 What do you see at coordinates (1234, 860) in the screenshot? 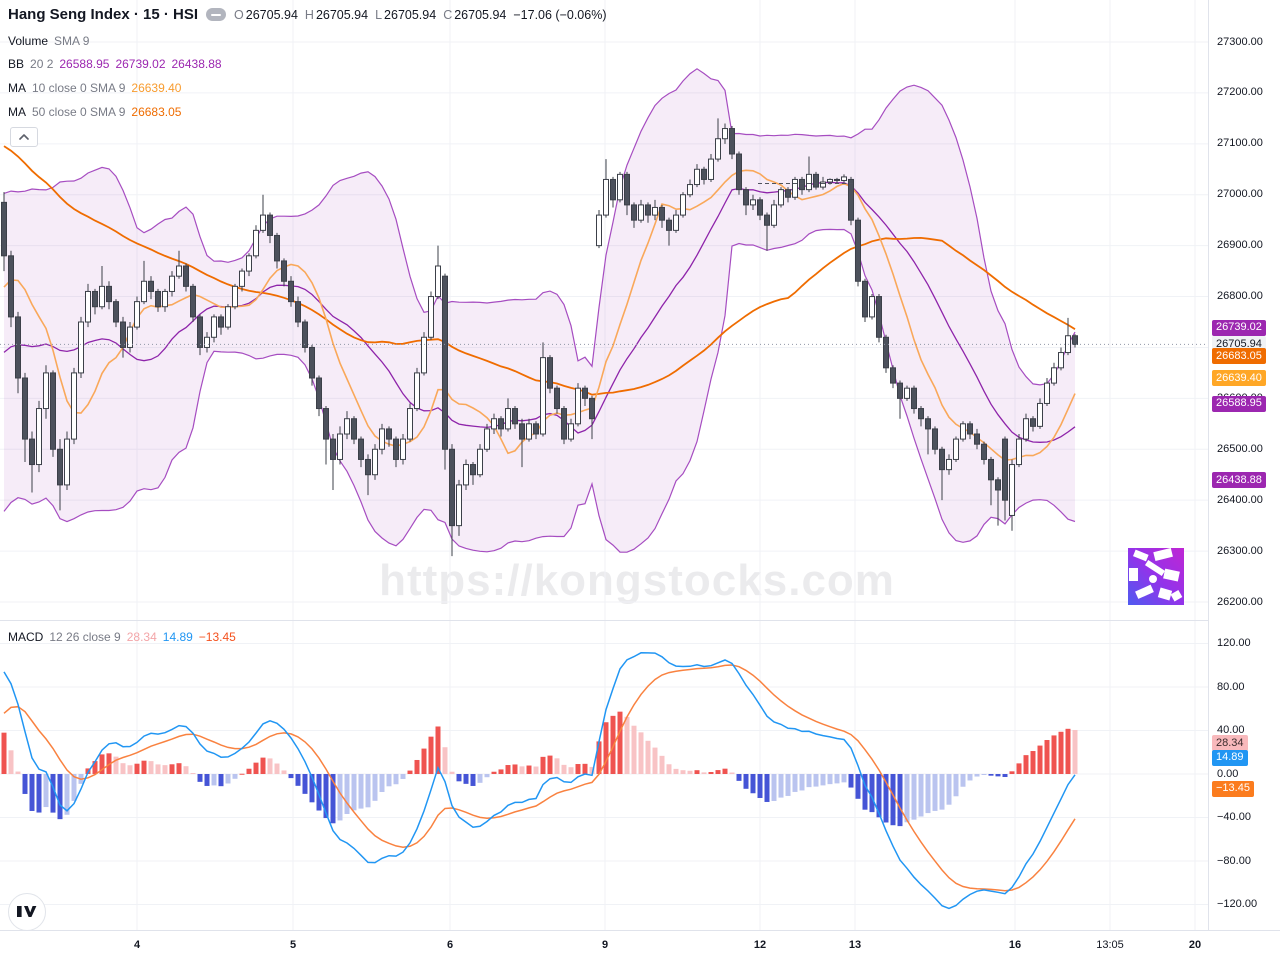
I see `macd-axis-label: −80.00` at bounding box center [1234, 860].